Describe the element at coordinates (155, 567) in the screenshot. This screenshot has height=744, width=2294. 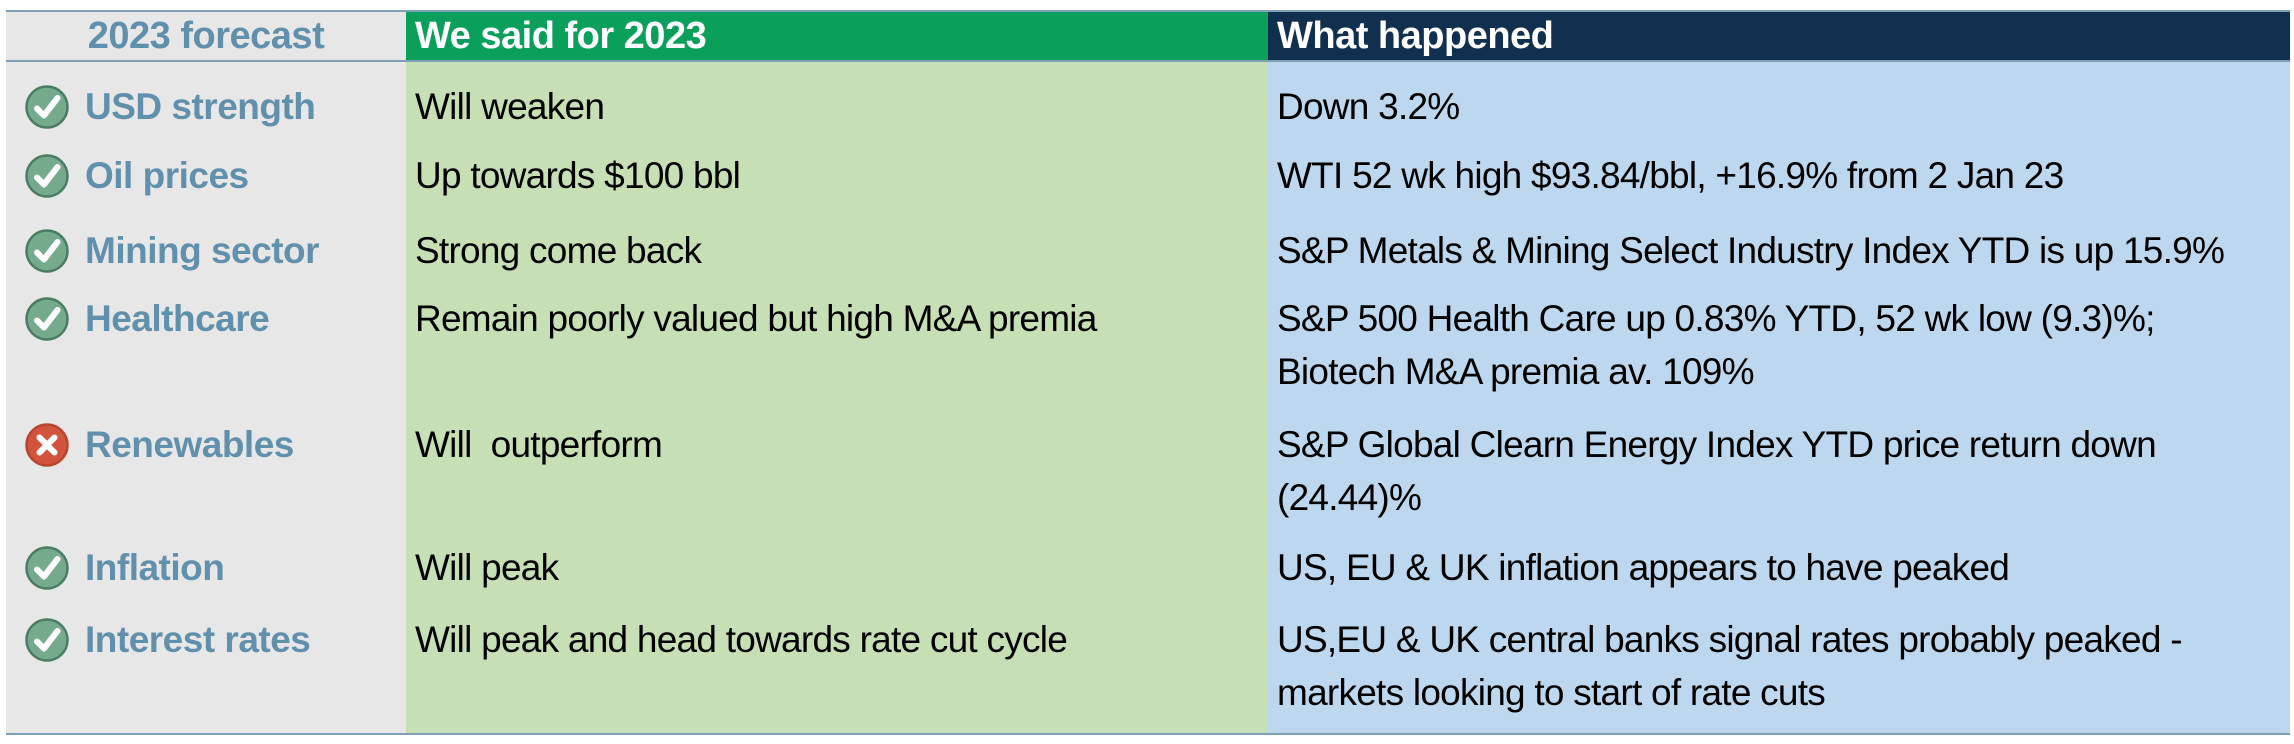
I see `topic-label: Inflation` at that location.